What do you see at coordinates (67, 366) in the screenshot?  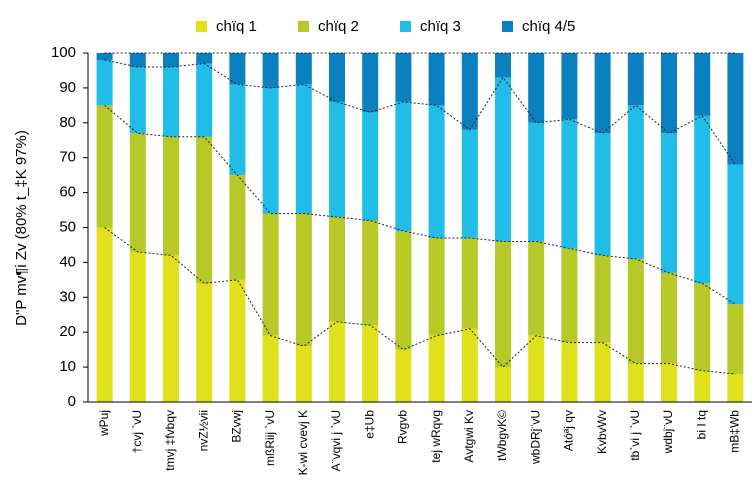 I see `y-tick-label: 10` at bounding box center [67, 366].